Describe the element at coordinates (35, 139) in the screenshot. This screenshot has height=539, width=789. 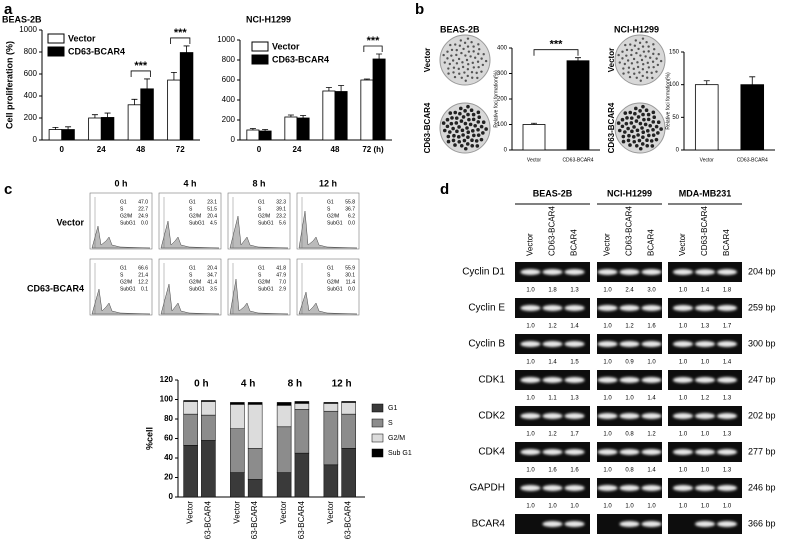
I see `y-tick-label: 0` at that location.